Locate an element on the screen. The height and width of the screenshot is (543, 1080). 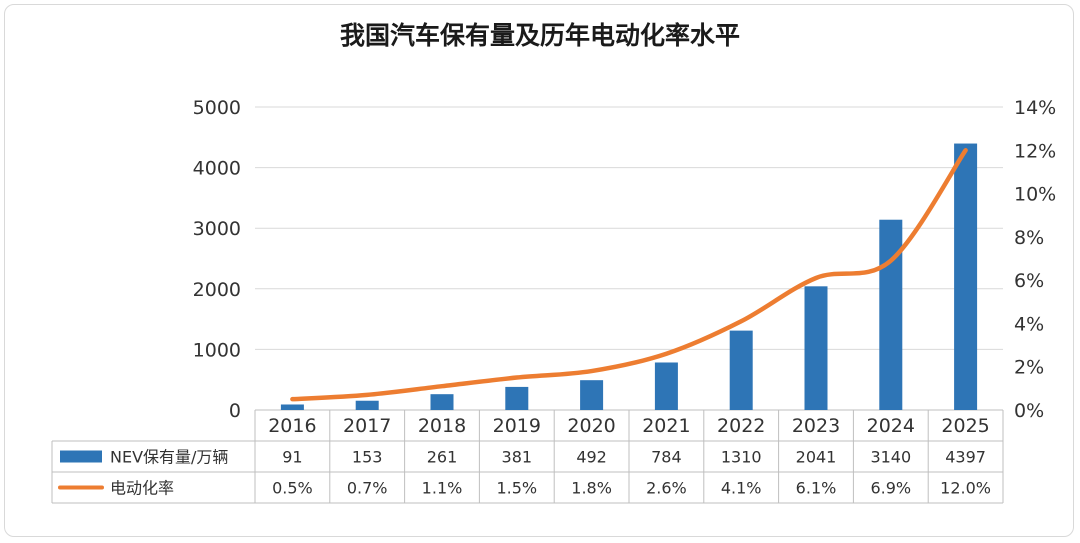
y-right-tick-label: 2% is located at coordinates (1029, 368).